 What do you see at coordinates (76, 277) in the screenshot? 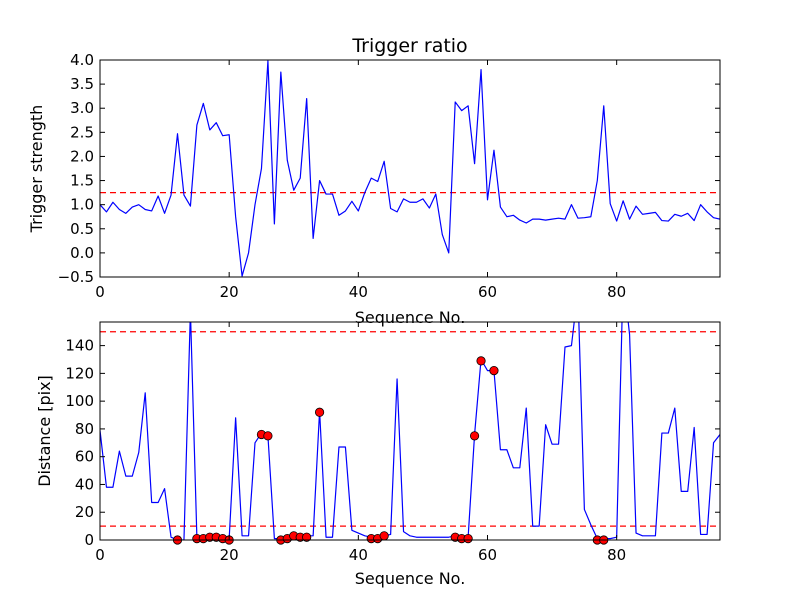
I see `y-tick-label: −0.5` at bounding box center [76, 277].